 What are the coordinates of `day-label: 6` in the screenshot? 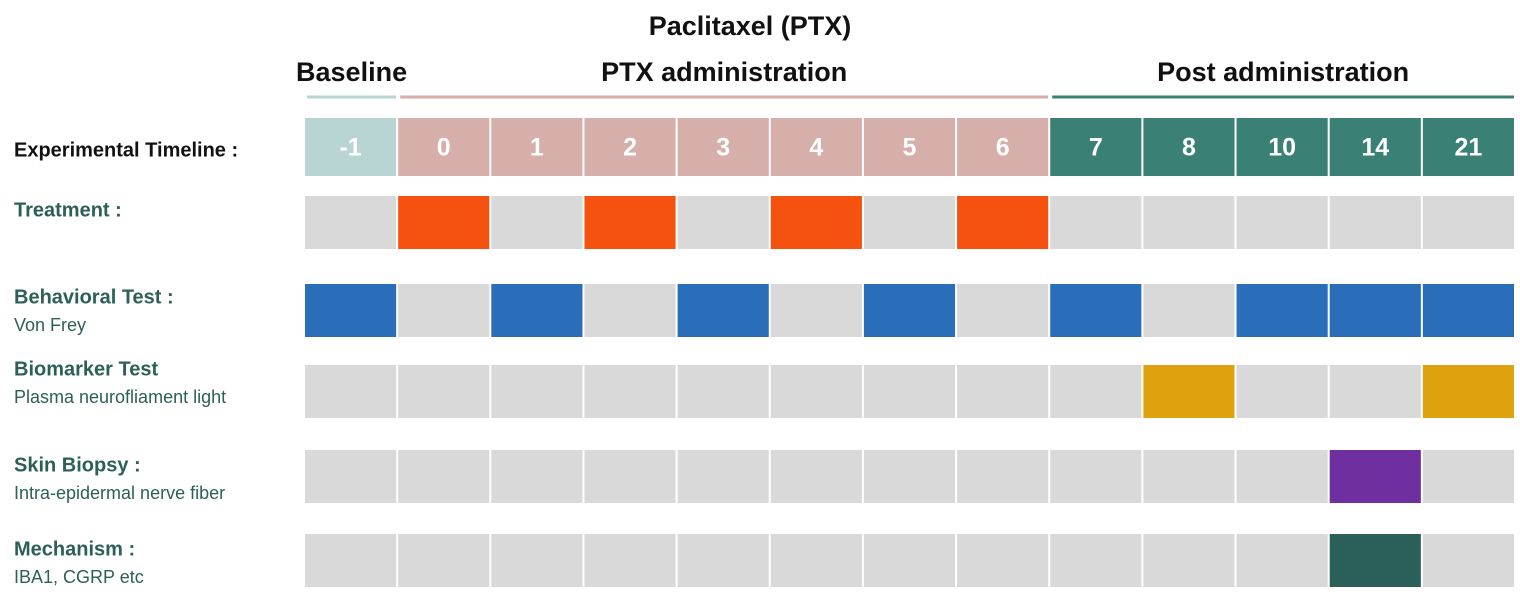 It's located at (1003, 148).